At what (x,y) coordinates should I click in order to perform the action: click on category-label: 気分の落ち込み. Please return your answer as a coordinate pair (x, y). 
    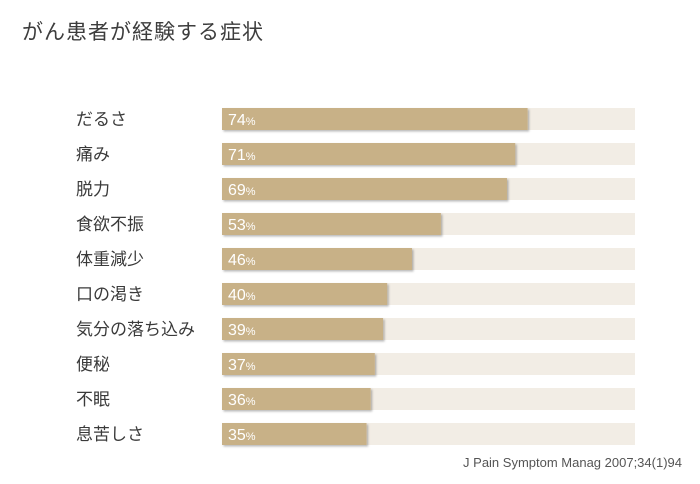
    Looking at the image, I should click on (135, 330).